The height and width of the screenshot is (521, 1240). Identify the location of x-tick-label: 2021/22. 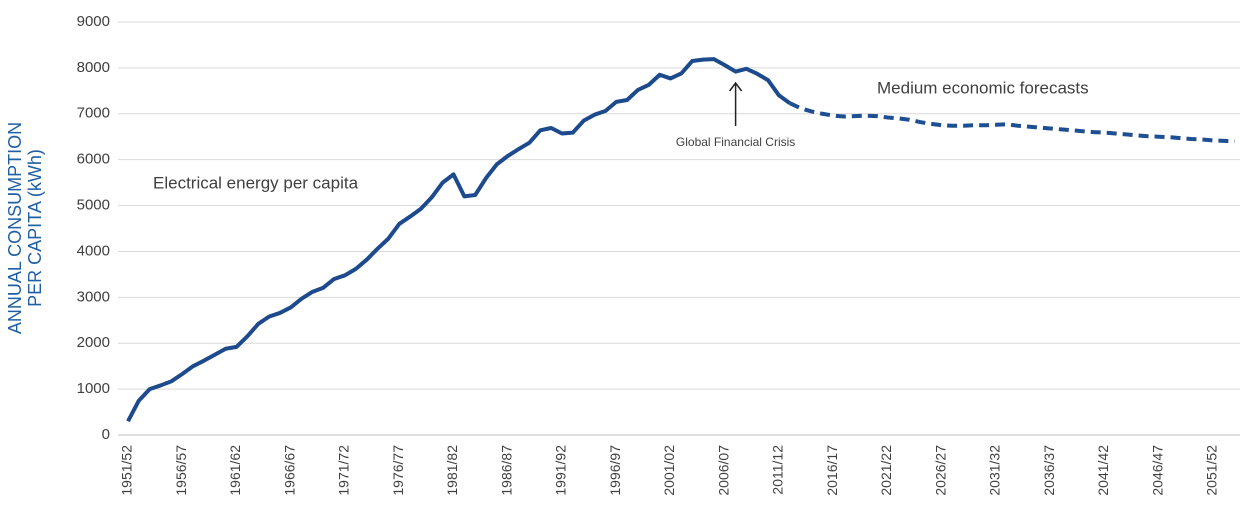
(886, 470).